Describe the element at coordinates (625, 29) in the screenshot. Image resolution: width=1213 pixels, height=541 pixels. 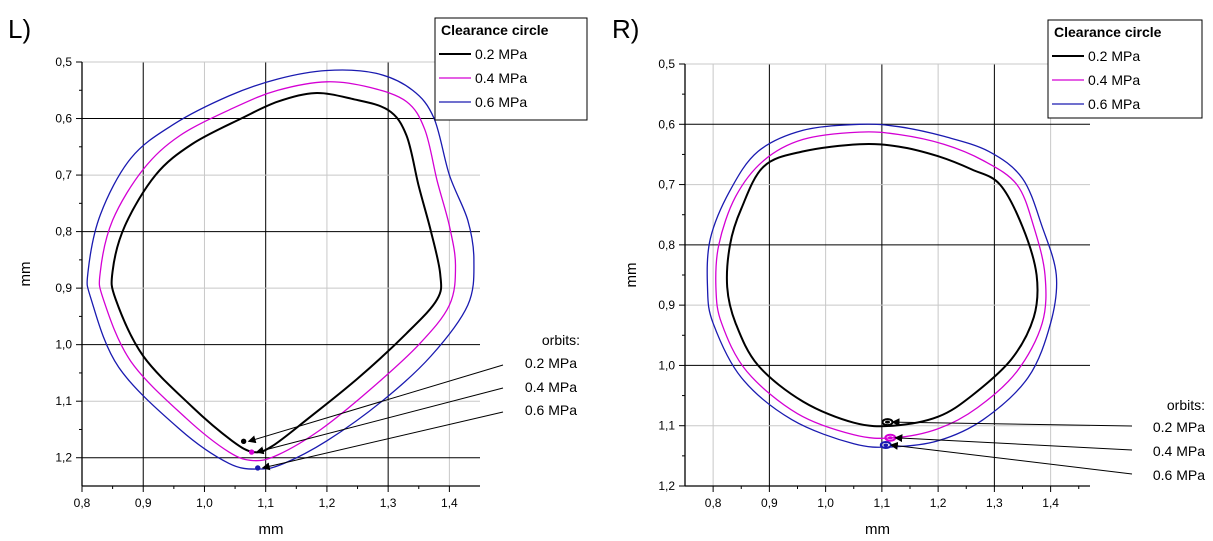
I see `panel-label: R)` at that location.